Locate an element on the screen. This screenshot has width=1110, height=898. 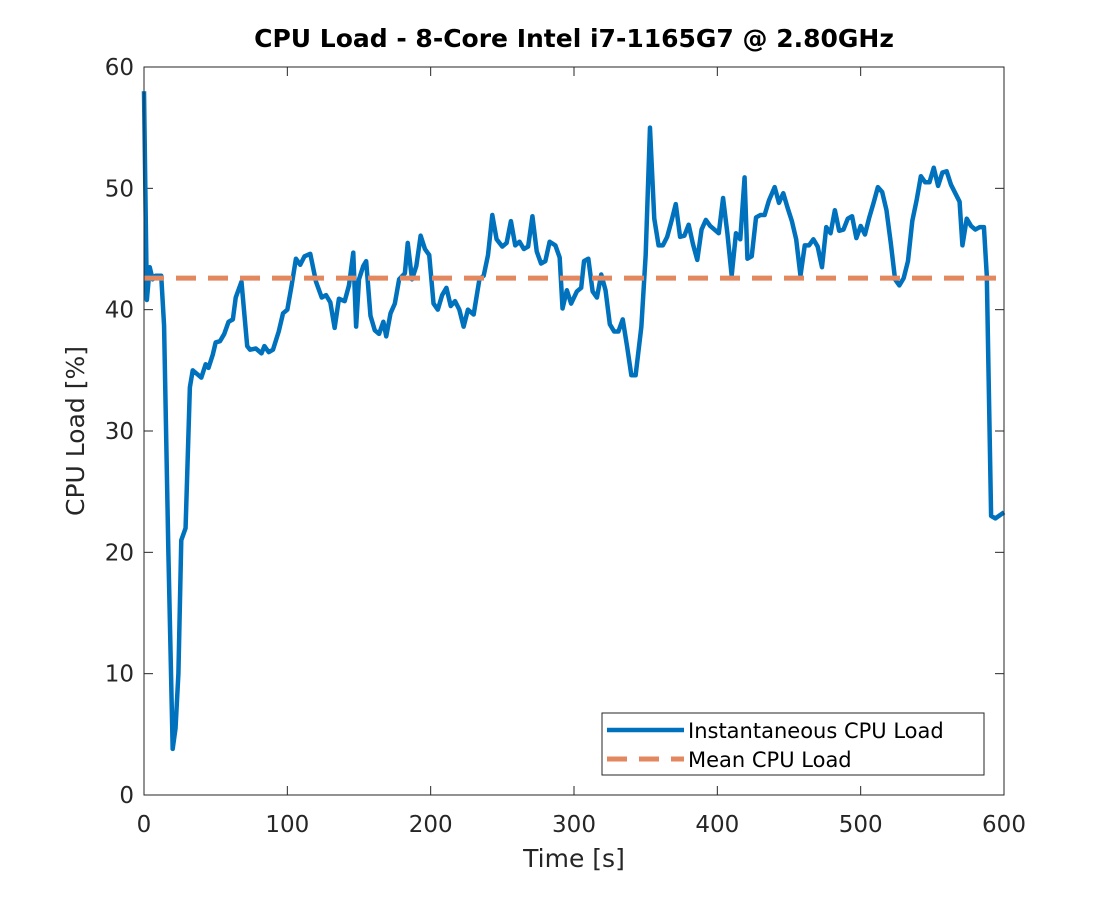
y-axis-label: CPU Load [%] is located at coordinates (75, 431).